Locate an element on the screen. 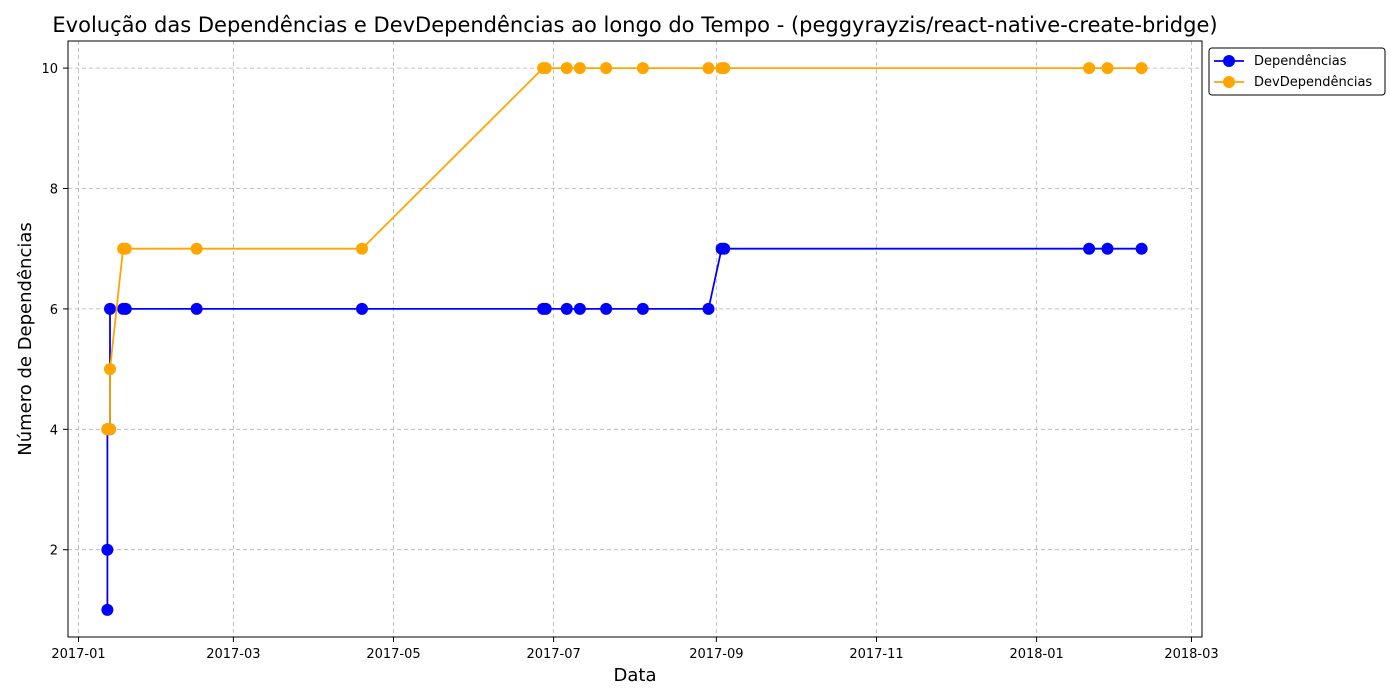 The width and height of the screenshot is (1400, 700). legend: Dependências DevDependências is located at coordinates (1297, 71).